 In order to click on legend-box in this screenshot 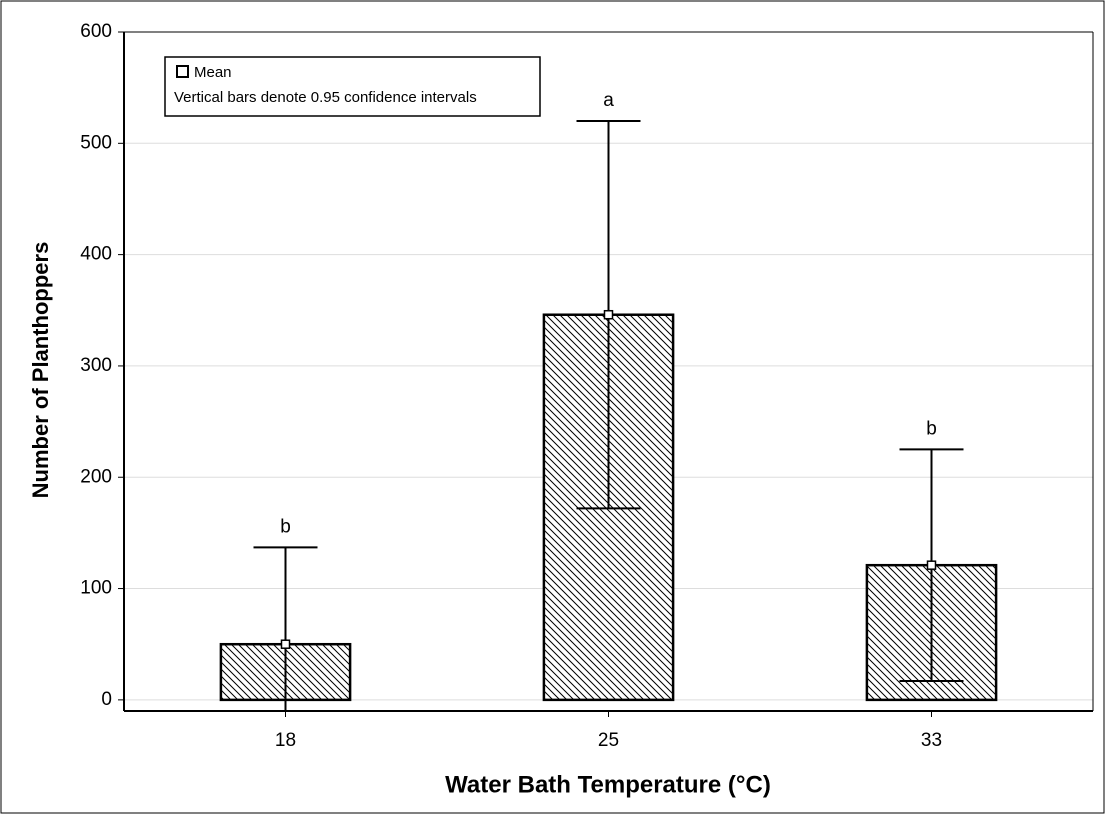, I will do `click(352, 86)`.